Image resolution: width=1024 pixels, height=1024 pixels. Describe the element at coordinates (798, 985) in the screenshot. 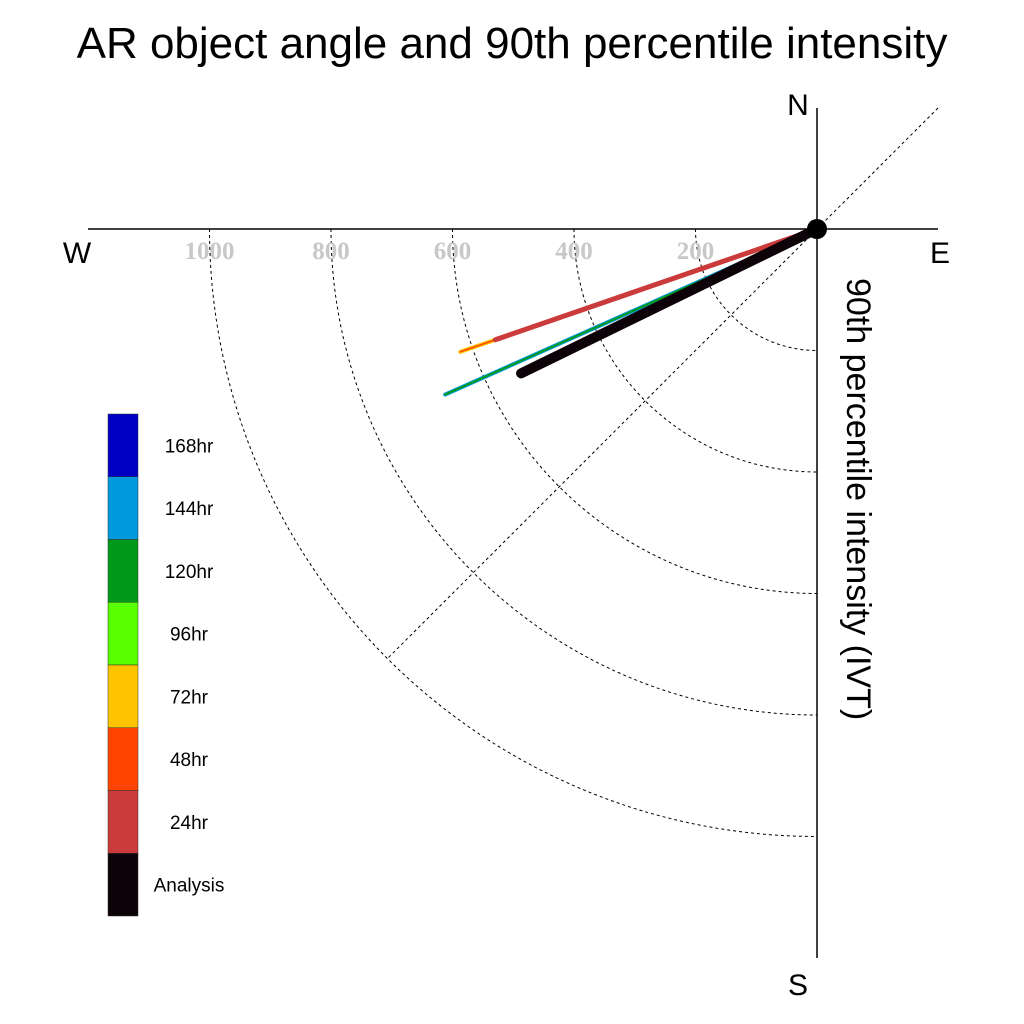

I see `compass-south: S` at that location.